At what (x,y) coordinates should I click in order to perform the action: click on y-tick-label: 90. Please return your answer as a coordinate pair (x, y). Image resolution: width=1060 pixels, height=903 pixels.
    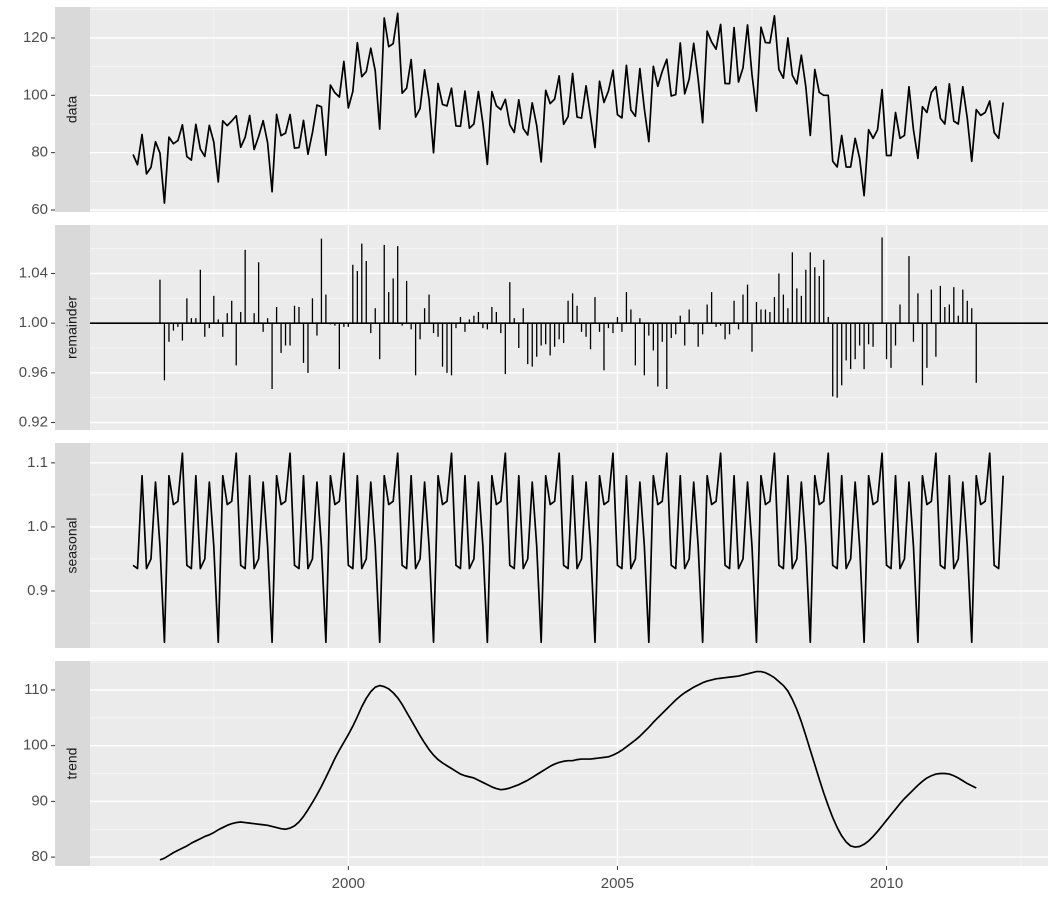
    Looking at the image, I should click on (39, 800).